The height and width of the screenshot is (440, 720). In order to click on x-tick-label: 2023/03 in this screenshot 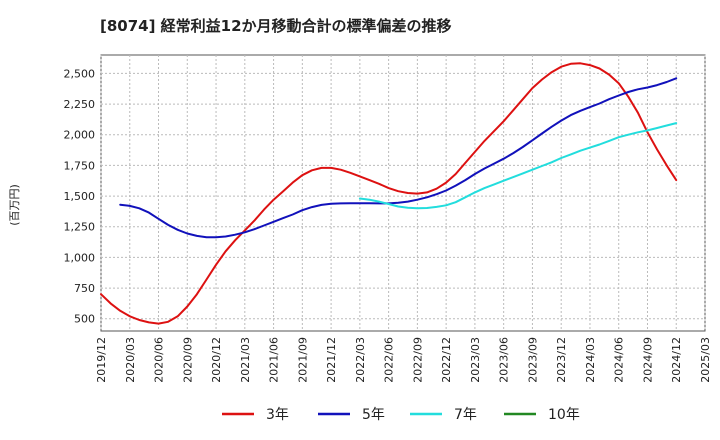, I will do `click(475, 360)`.